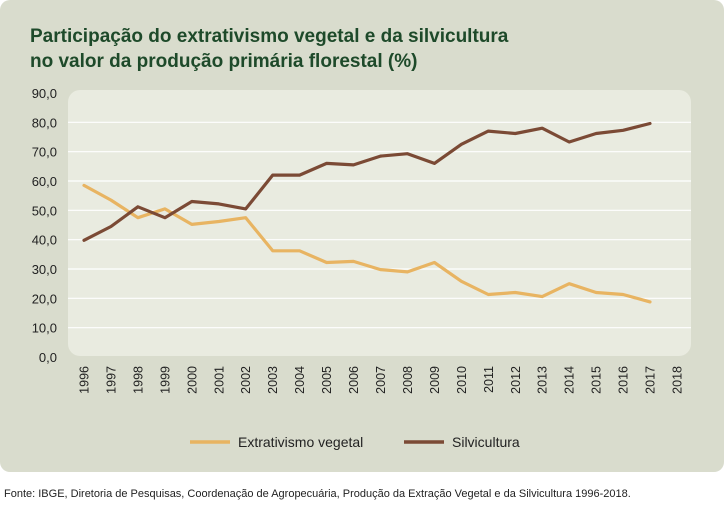 The image size is (724, 505). Describe the element at coordinates (138, 380) in the screenshot. I see `x-tick-label: 1998` at that location.